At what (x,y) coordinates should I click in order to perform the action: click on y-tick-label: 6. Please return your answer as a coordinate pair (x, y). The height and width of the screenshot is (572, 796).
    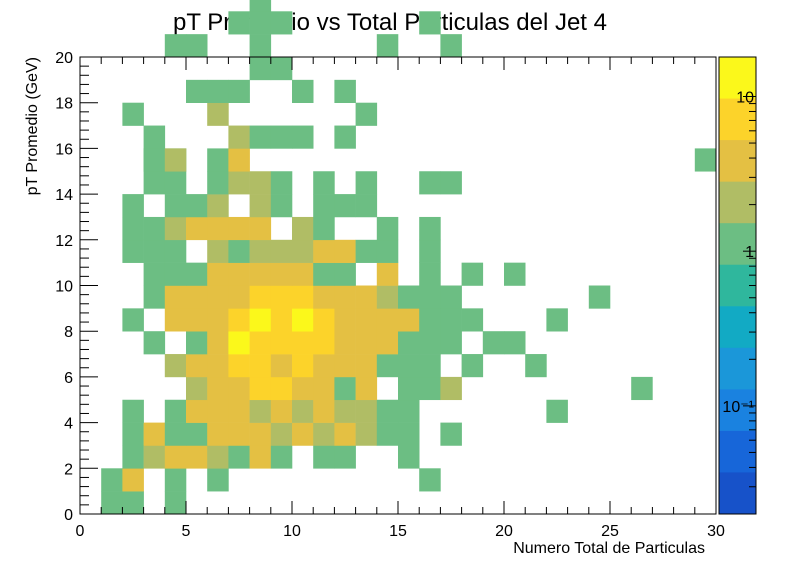
    Looking at the image, I should click on (68, 378).